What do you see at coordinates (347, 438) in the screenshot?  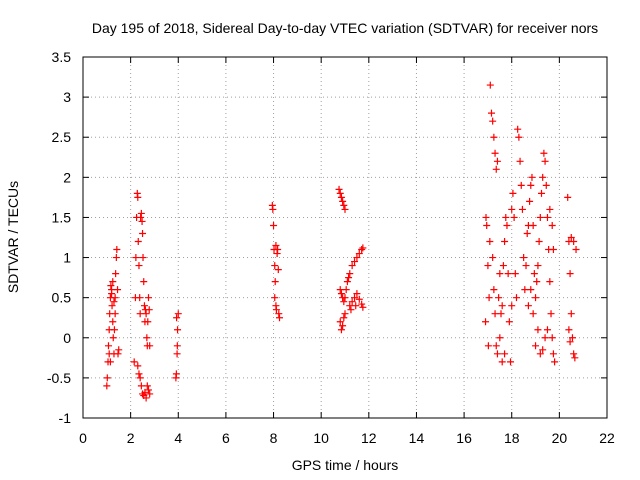 I see `x-tick-labels: 0 2 4 6 8 10 12 14 16 18 20 22` at bounding box center [347, 438].